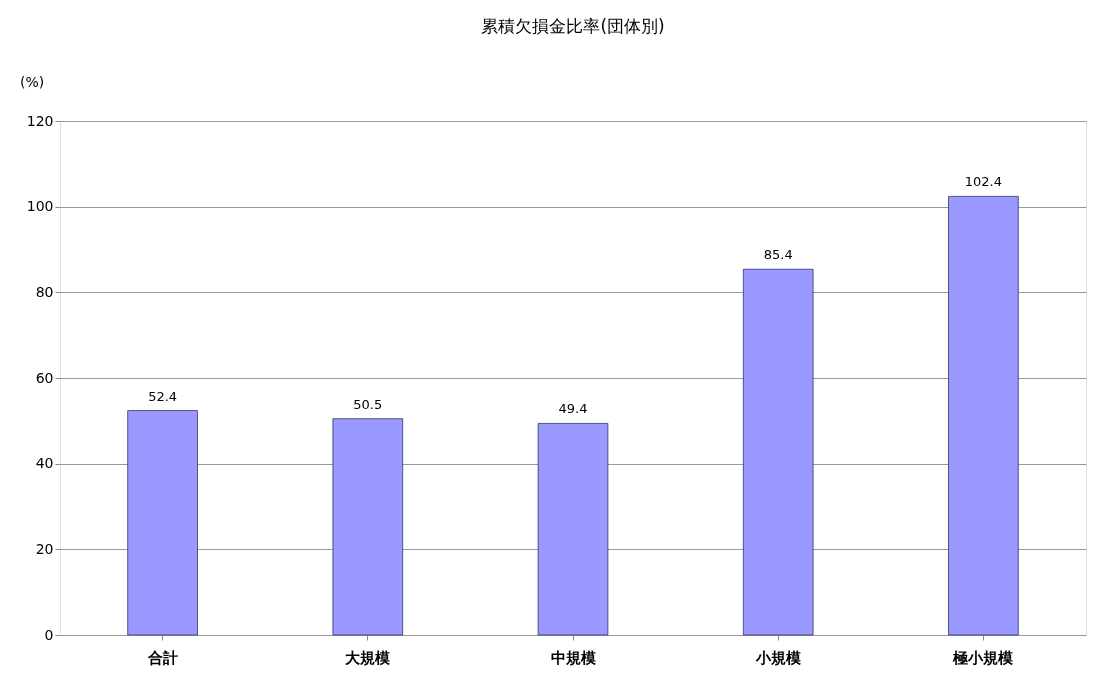  I want to click on y-tick-label: 40, so click(44, 463).